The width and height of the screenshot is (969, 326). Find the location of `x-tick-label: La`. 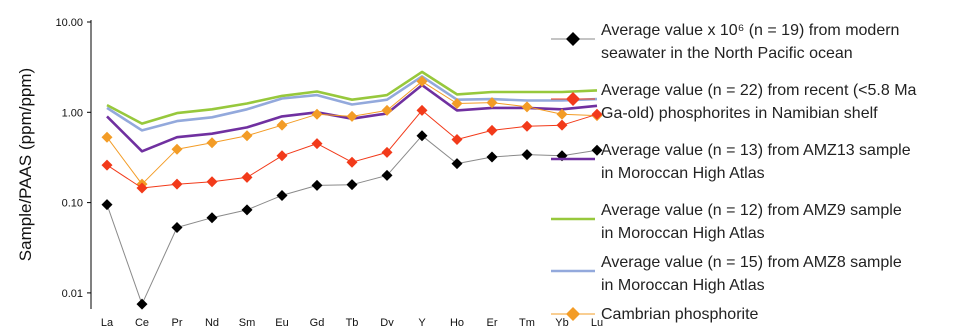

x-tick-label: La is located at coordinates (107, 321).